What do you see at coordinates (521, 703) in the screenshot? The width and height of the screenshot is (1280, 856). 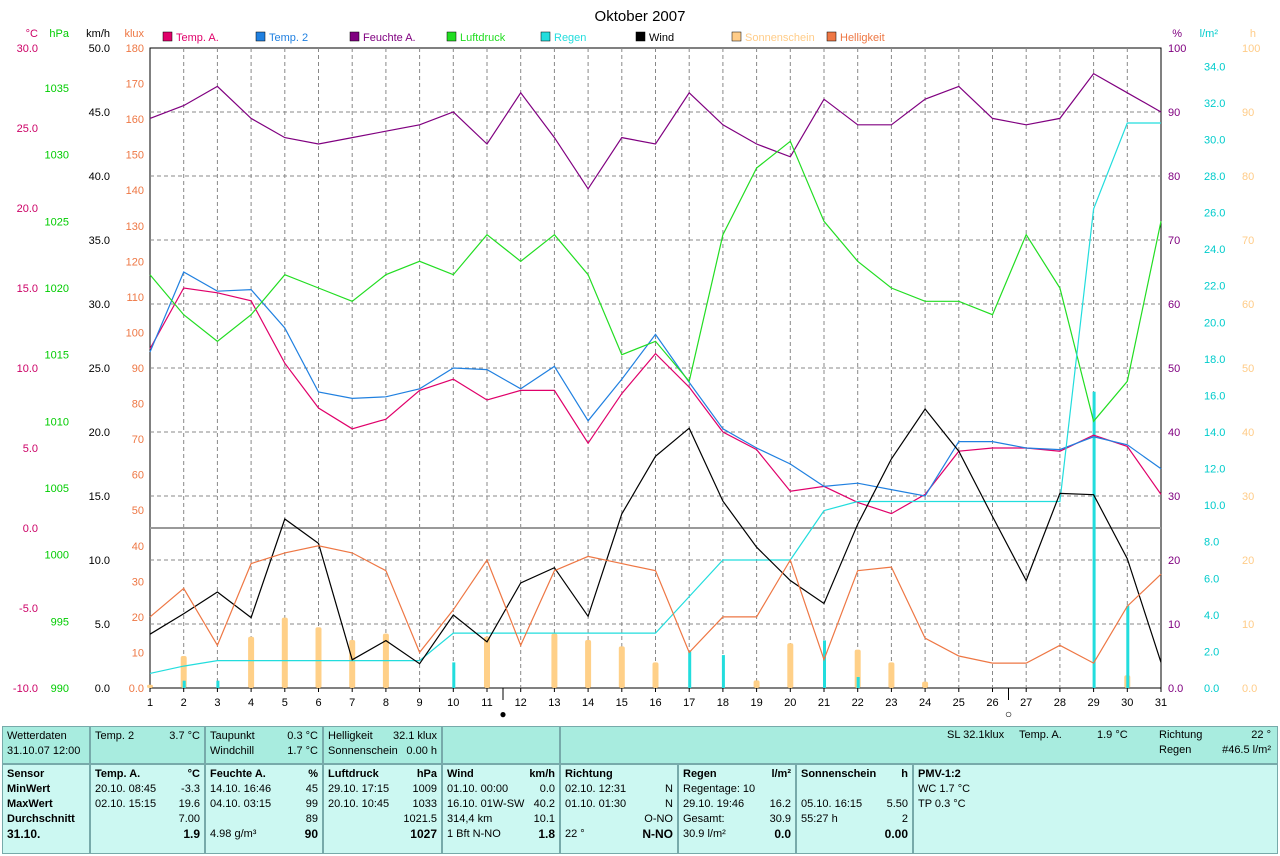 I see `x-tick-label: 12` at bounding box center [521, 703].